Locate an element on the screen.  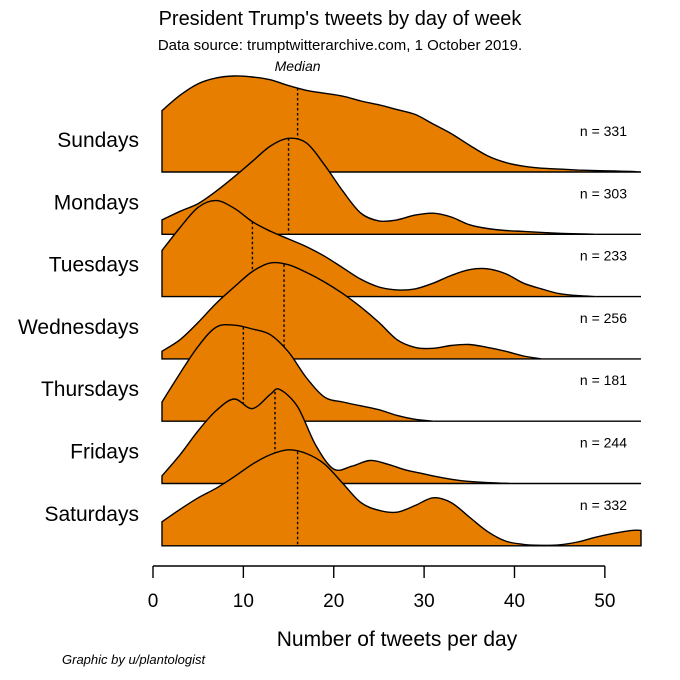
ridge-tuesdays is located at coordinates (378, 248).